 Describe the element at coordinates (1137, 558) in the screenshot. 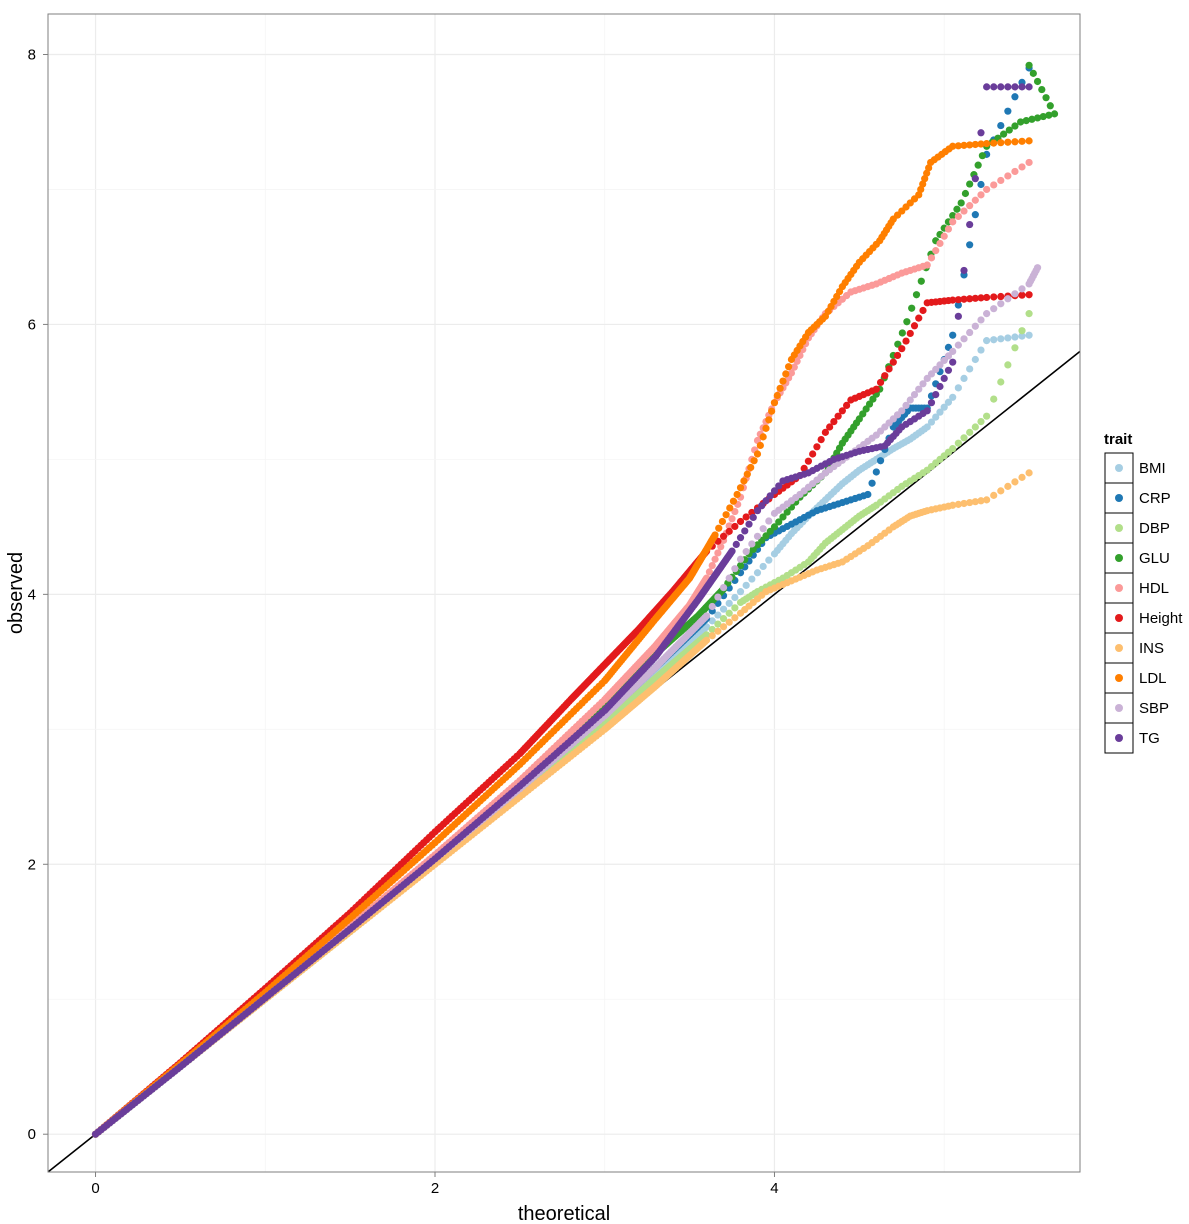

I see `legend-item-glu: GLU` at that location.